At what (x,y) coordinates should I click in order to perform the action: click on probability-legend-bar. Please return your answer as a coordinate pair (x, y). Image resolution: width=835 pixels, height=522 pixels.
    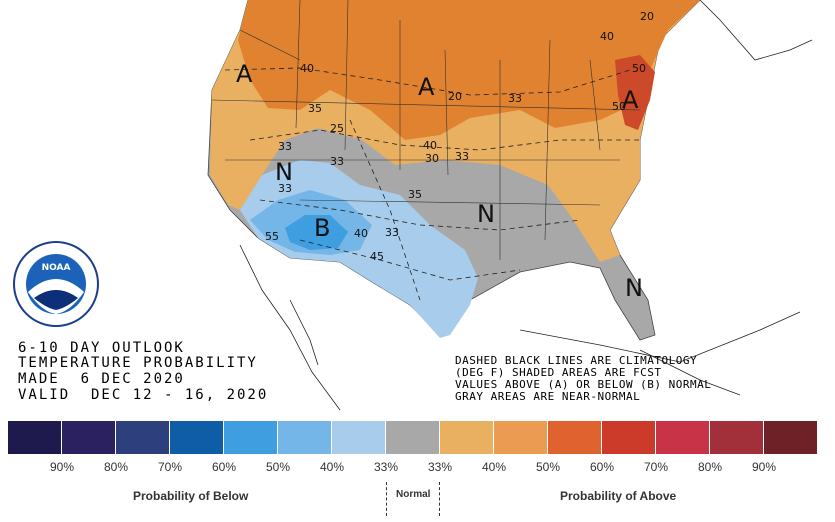
    Looking at the image, I should click on (413, 437).